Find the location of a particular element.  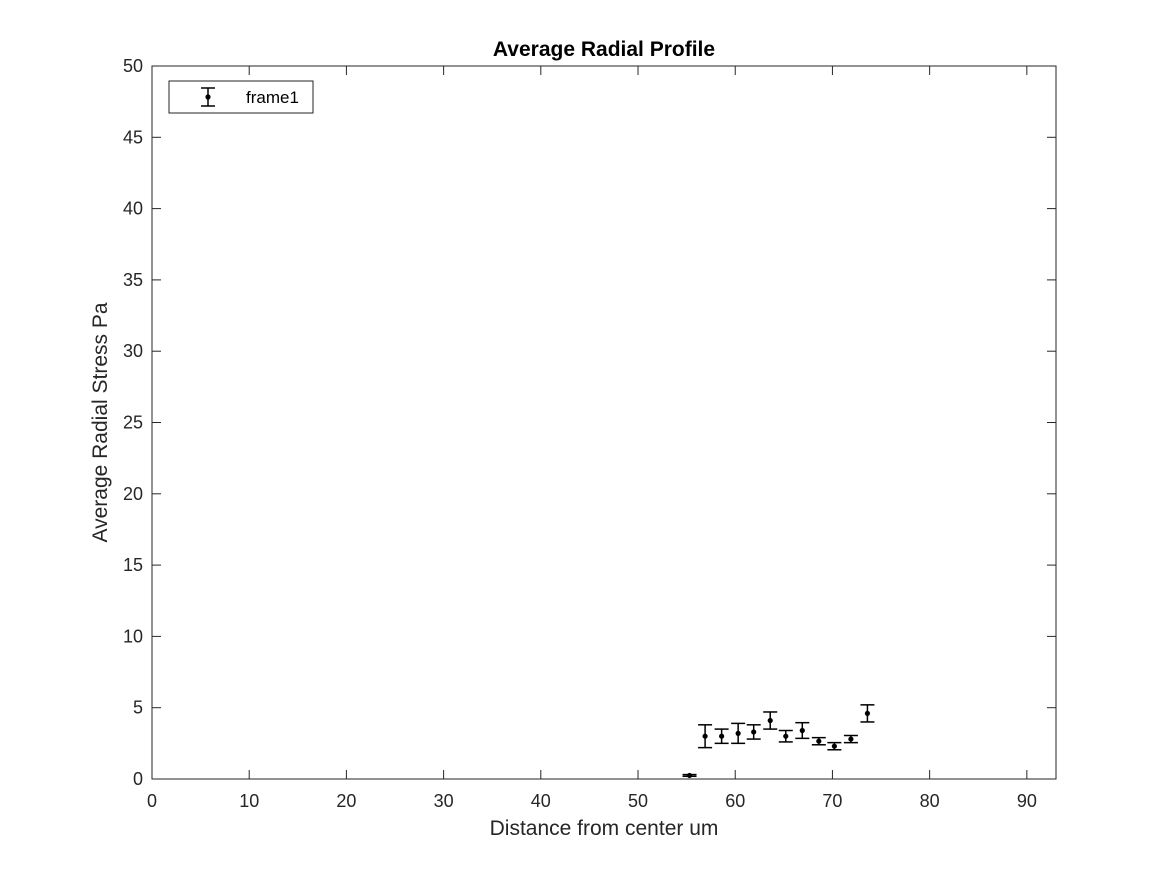

y-tick-label: 25 is located at coordinates (133, 423).